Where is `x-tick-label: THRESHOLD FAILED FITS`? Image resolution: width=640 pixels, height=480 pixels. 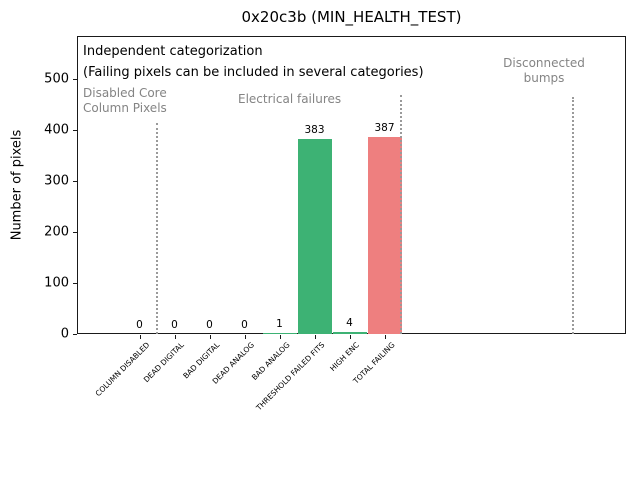 x-tick-label: THRESHOLD FAILED FITS is located at coordinates (290, 376).